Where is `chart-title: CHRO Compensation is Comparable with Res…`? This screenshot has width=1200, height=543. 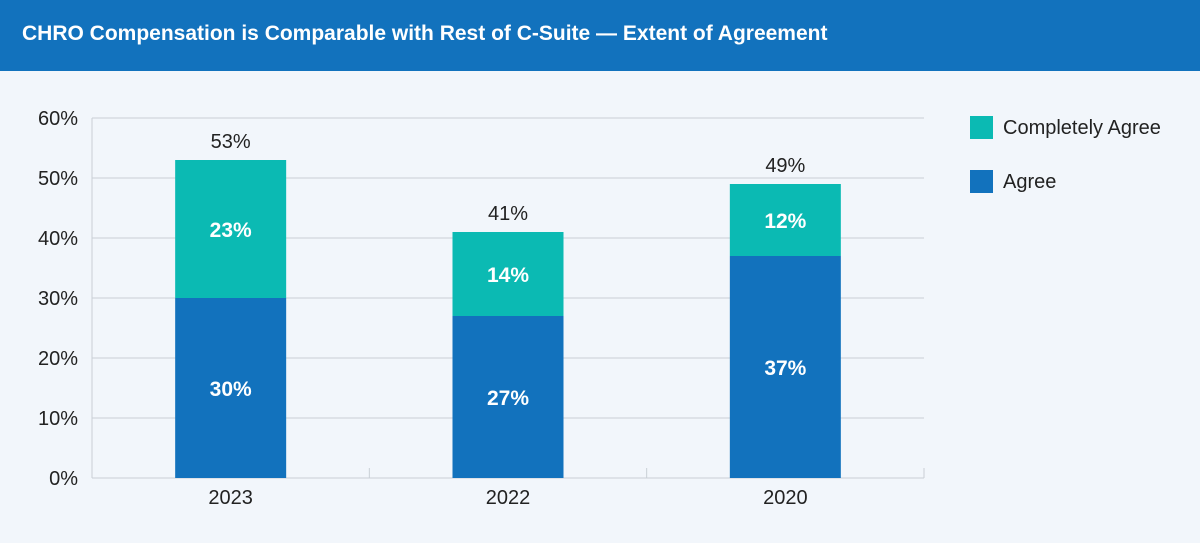 chart-title: CHRO Compensation is Comparable with Res… is located at coordinates (425, 33).